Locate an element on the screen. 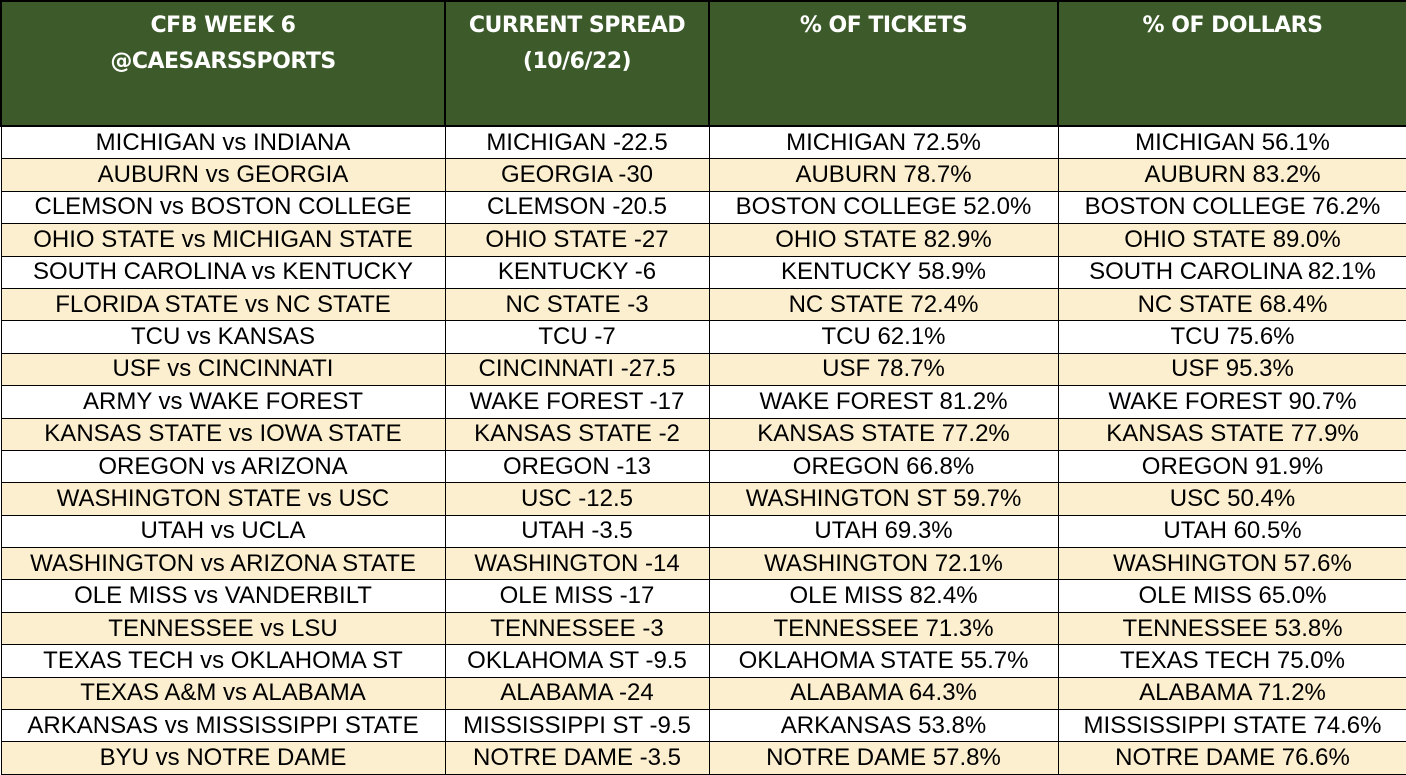  tickets-cell: MICHIGAN 72.5% is located at coordinates (883, 142).